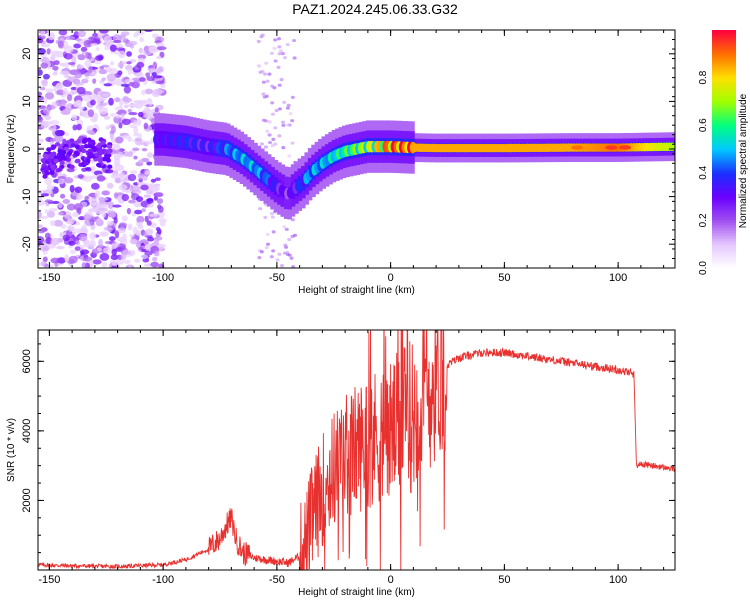  I want to click on heatmap-x-tick-label: -50, so click(277, 278).